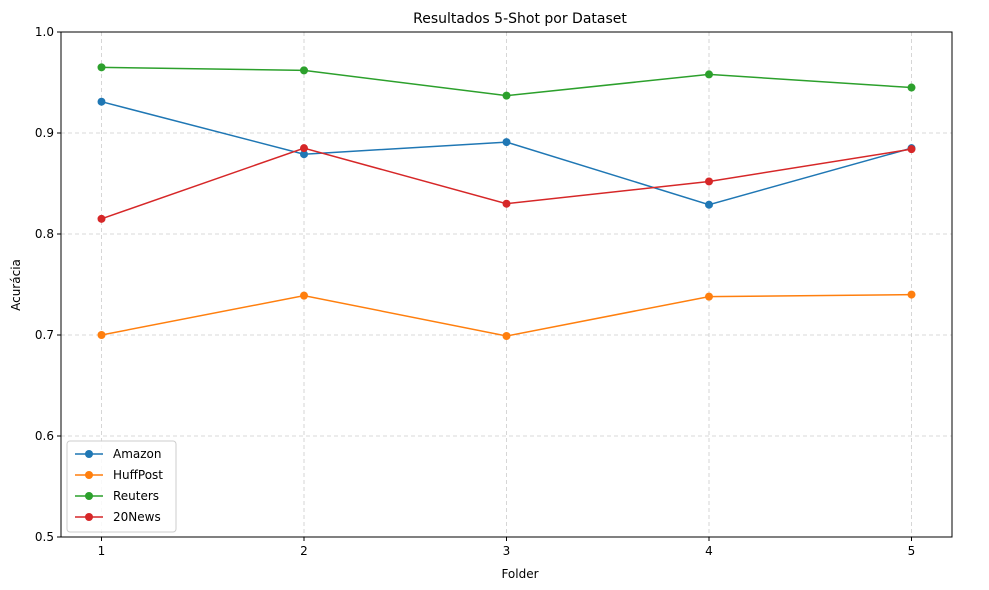 The image size is (989, 590). Describe the element at coordinates (138, 475) in the screenshot. I see `legend-label: HuffPost` at that location.